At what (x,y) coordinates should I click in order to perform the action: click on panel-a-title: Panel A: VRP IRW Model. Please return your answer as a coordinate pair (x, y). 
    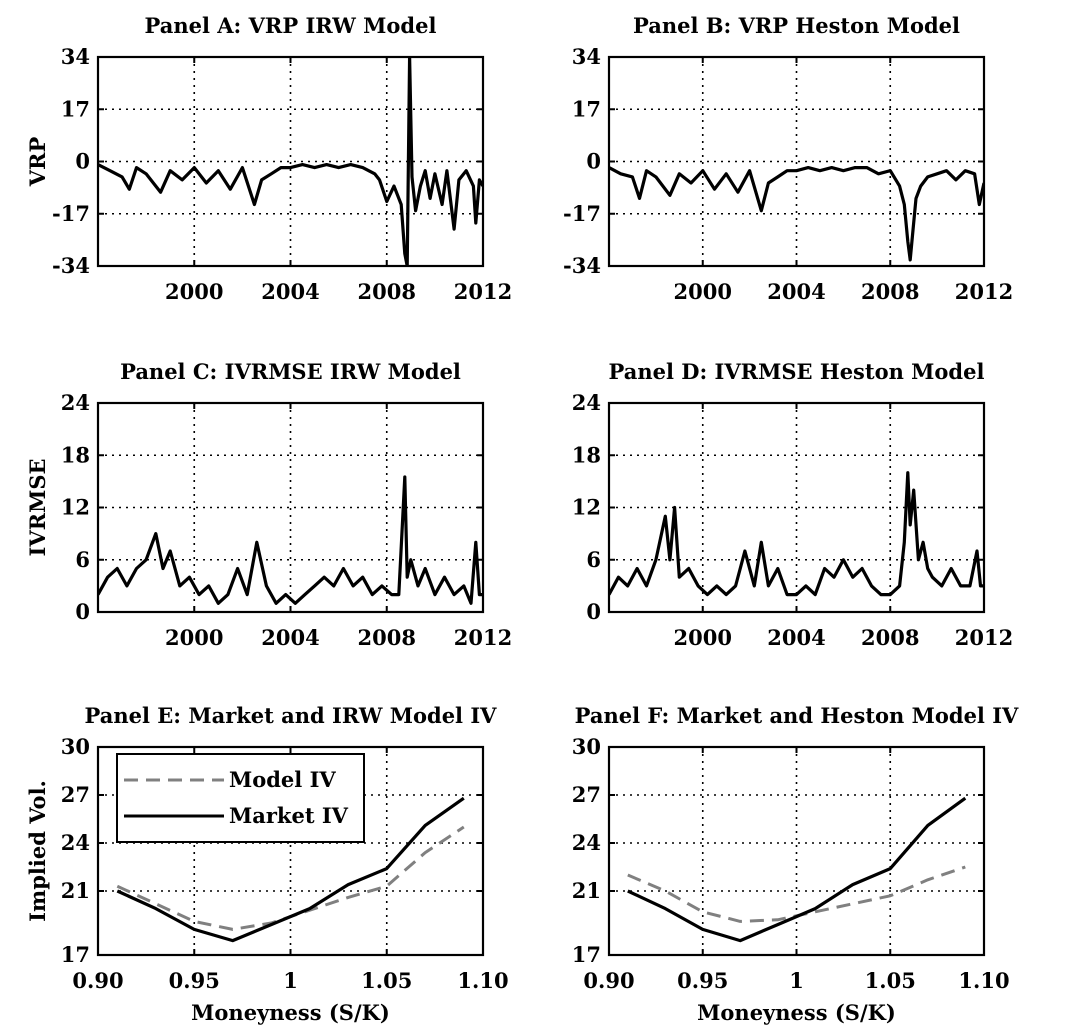
    Looking at the image, I should click on (291, 25).